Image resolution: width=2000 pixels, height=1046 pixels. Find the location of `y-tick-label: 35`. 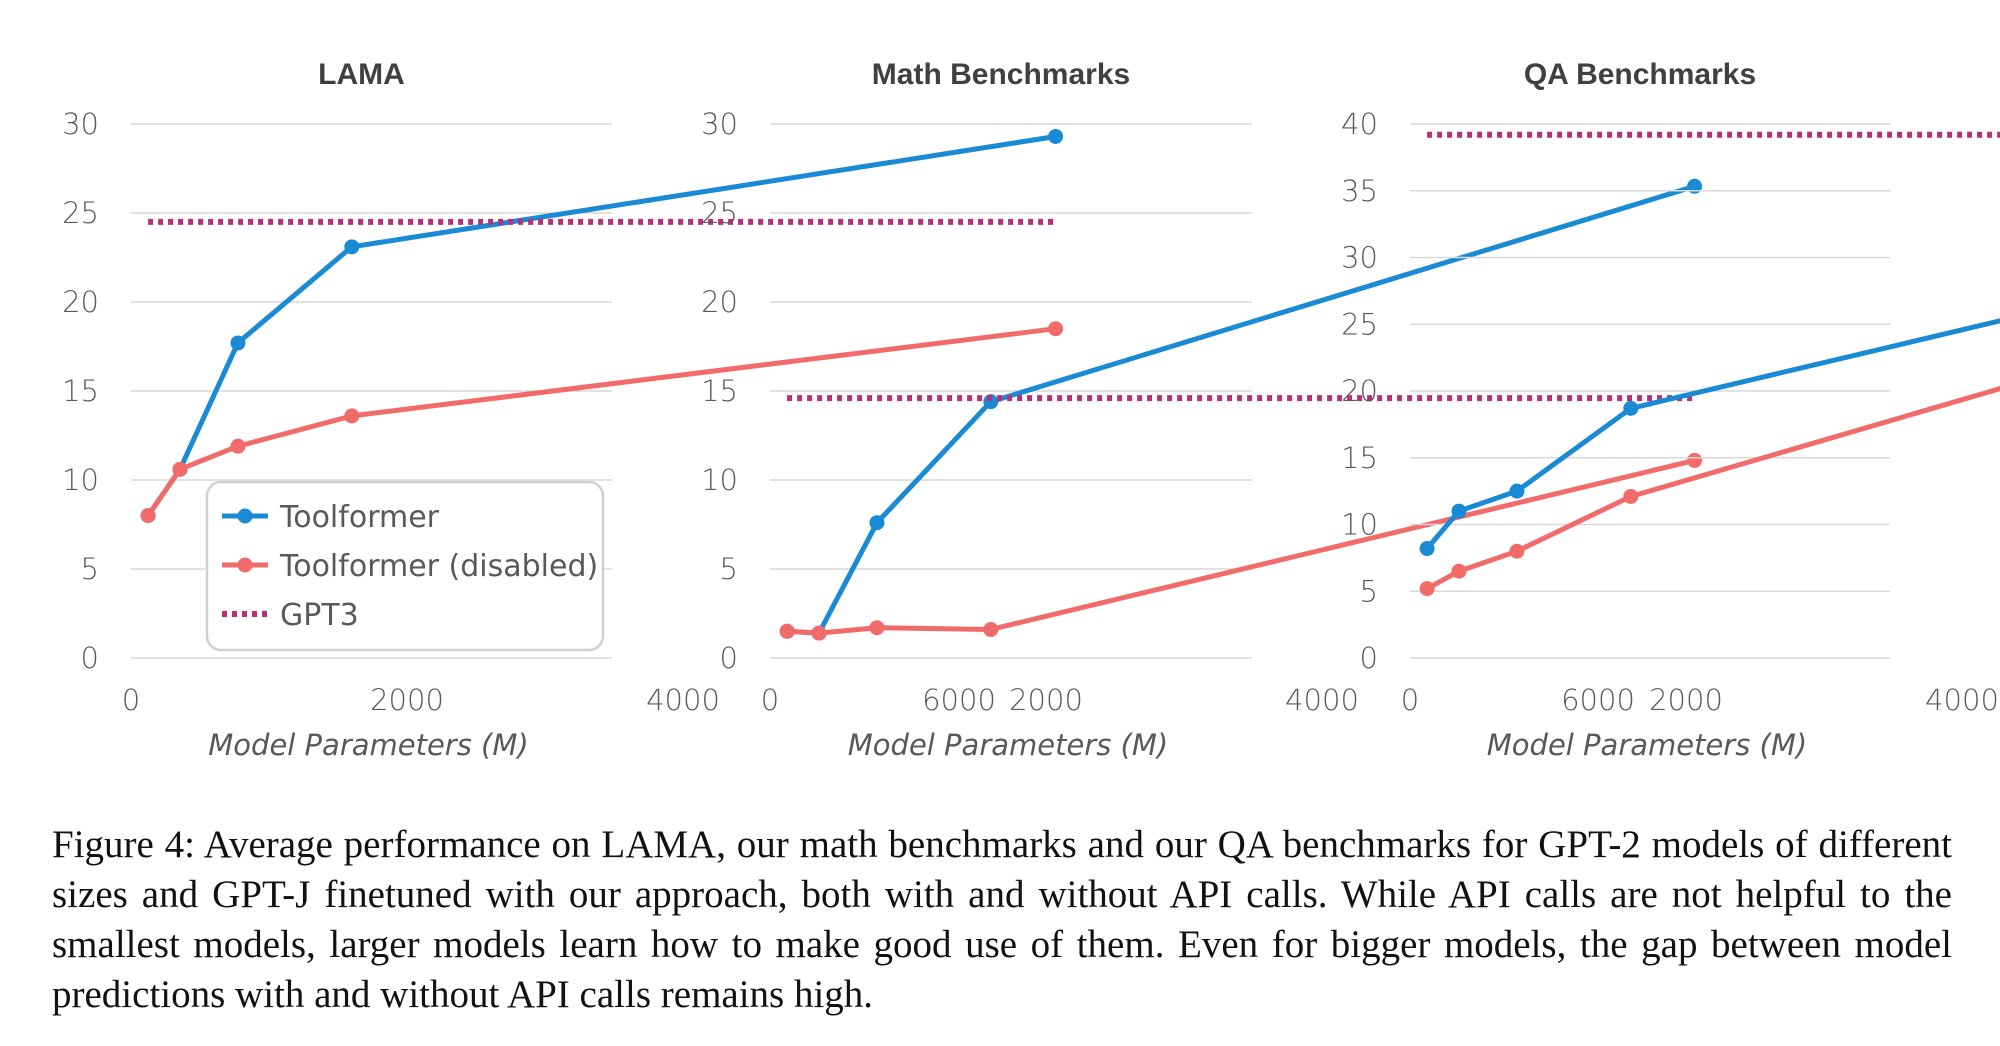

y-tick-label: 35 is located at coordinates (1359, 191).